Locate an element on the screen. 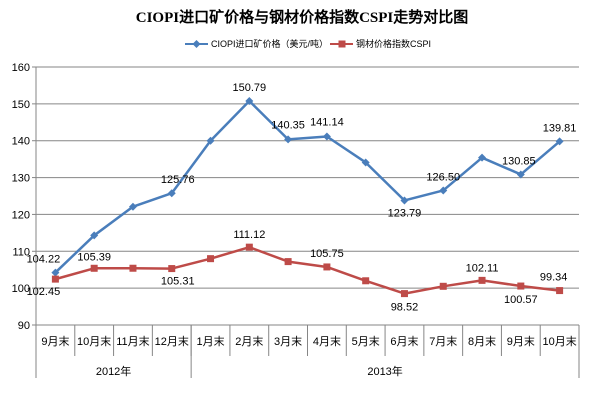 The image size is (612, 419). data-label: 105.31 is located at coordinates (178, 282).